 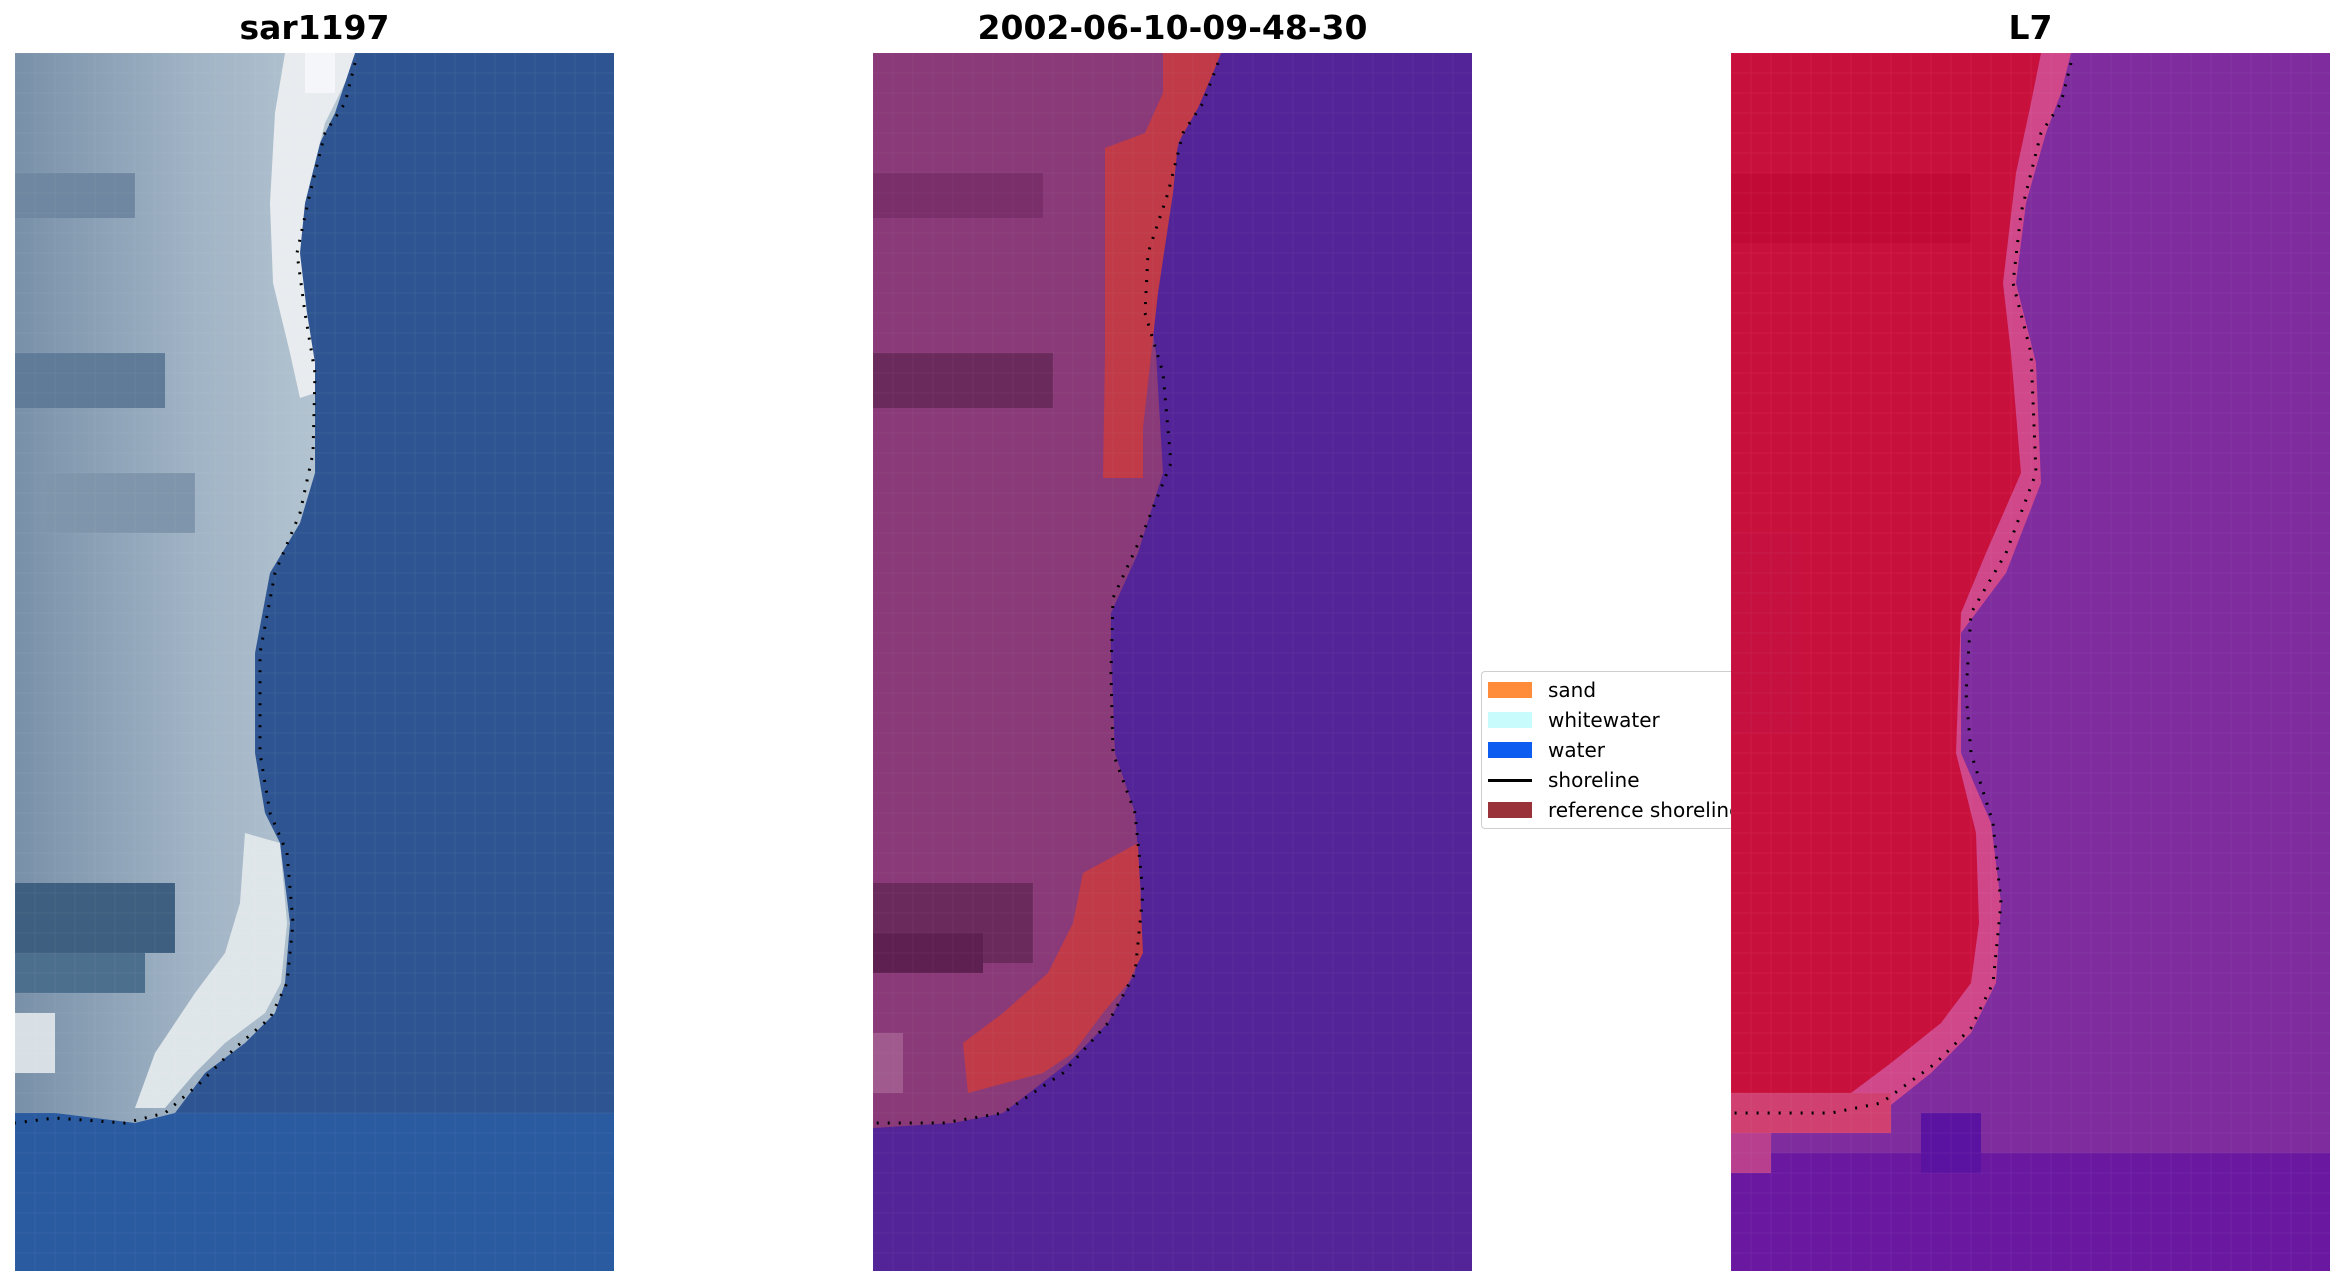 What do you see at coordinates (314, 27) in the screenshot?
I see `panel-title-left: sar1197` at bounding box center [314, 27].